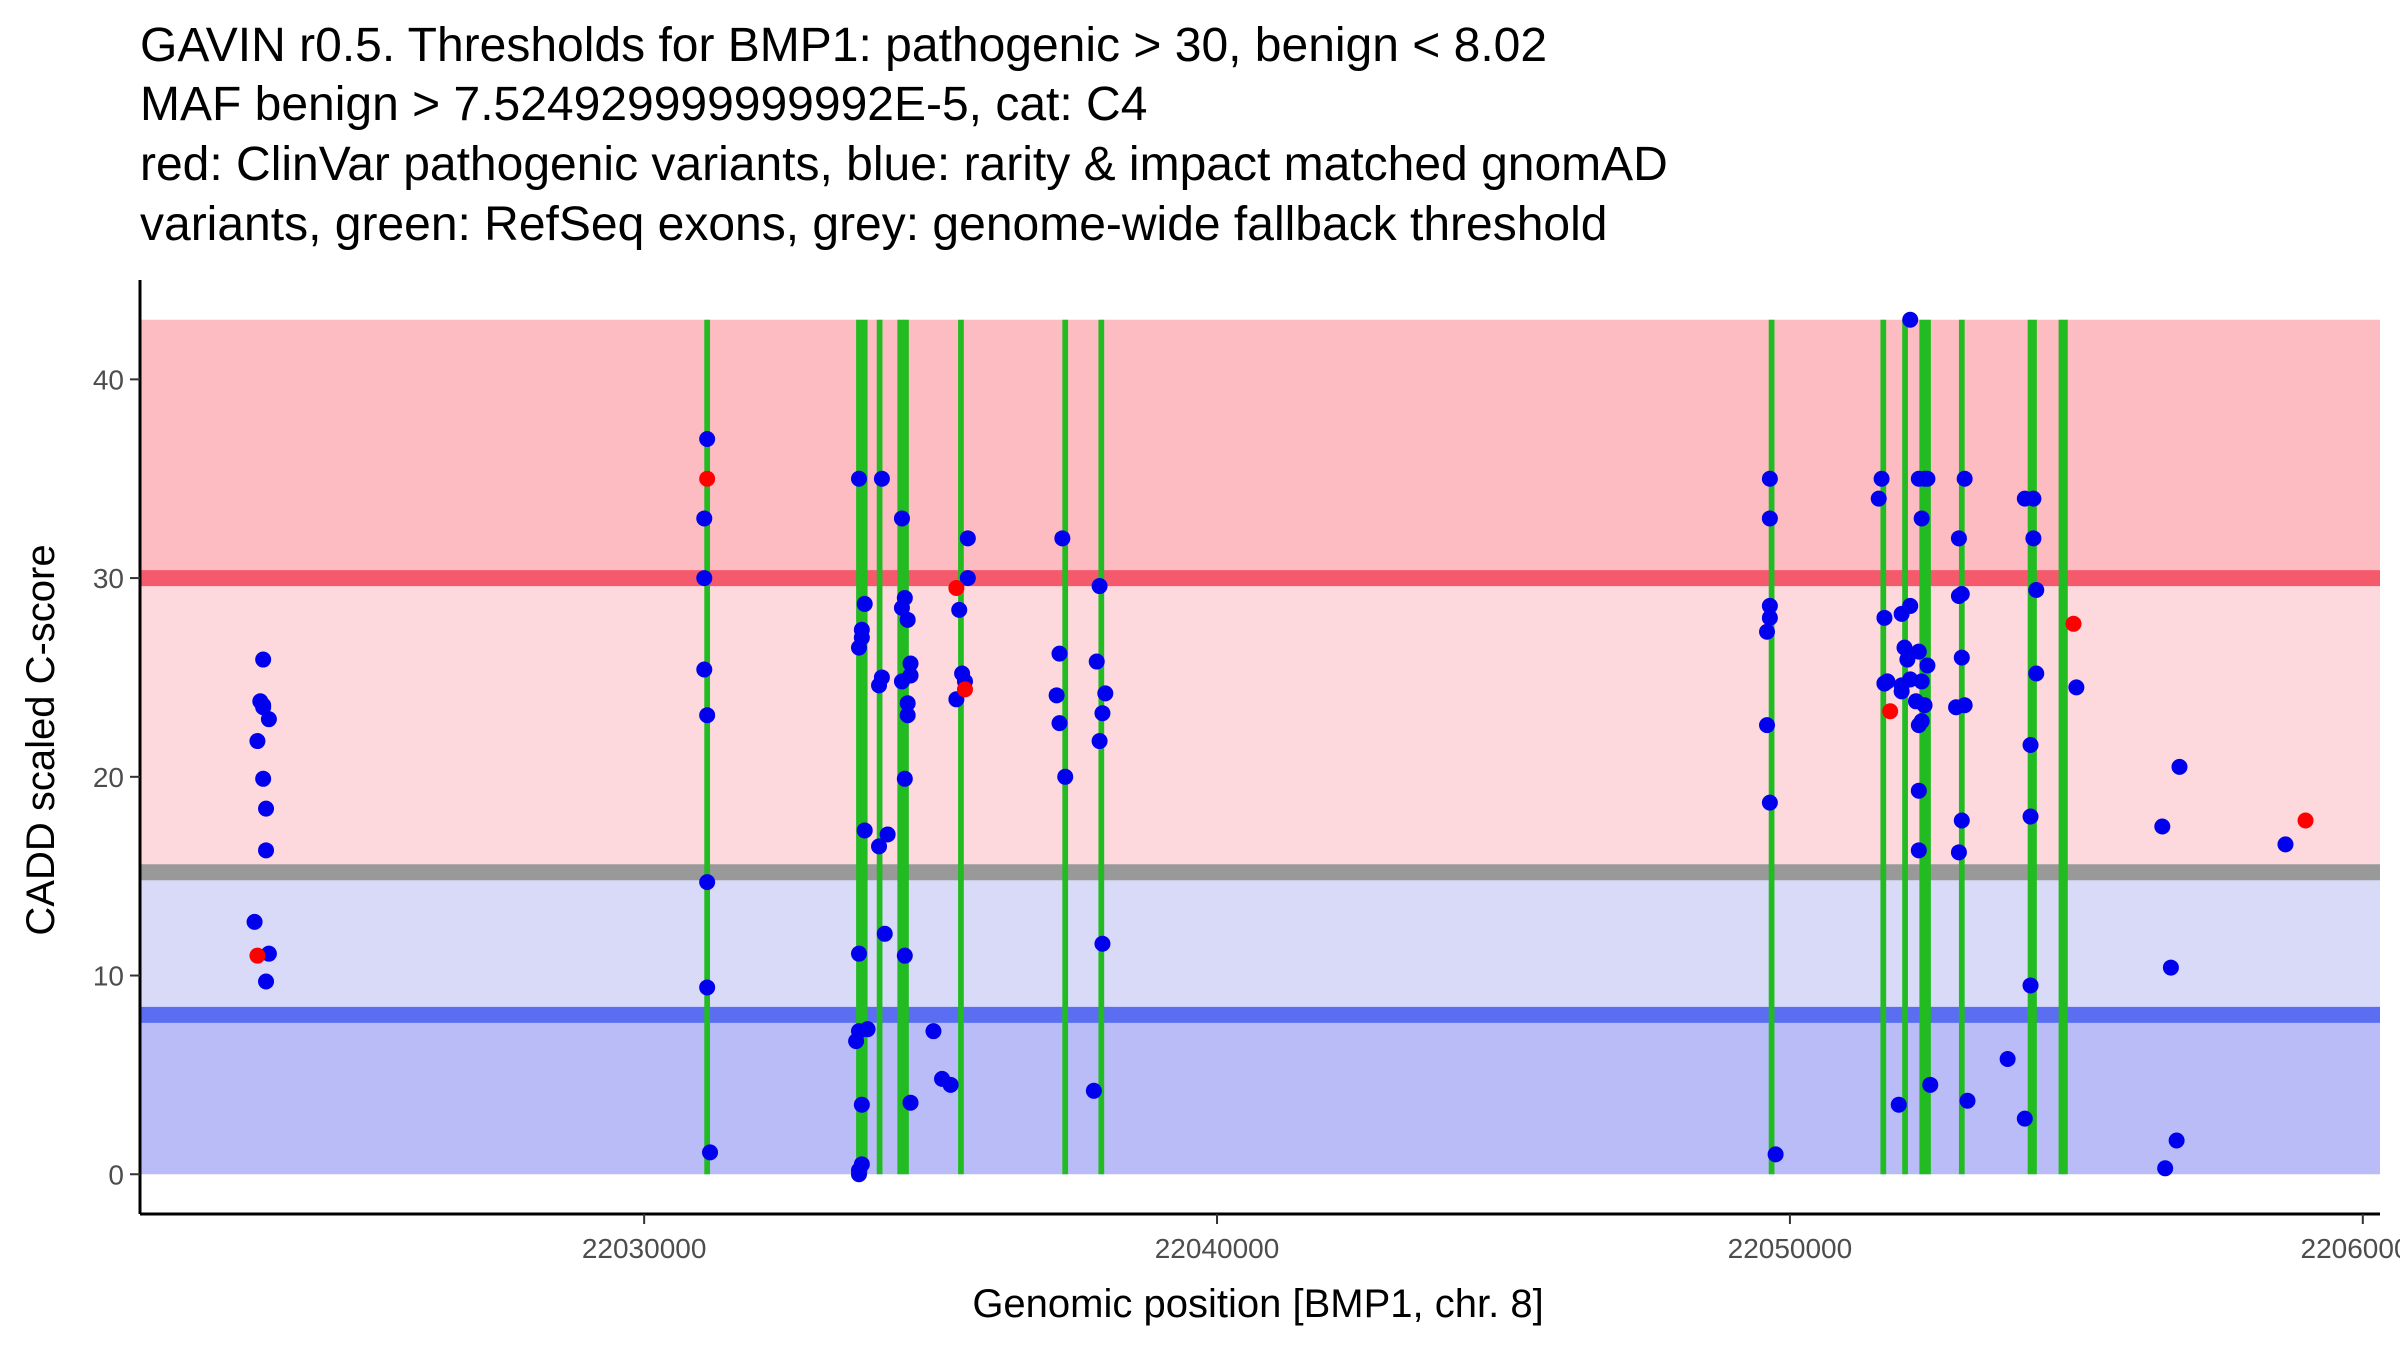 The width and height of the screenshot is (2400, 1350). I want to click on x-tick-label: 22050000, so click(1790, 1248).